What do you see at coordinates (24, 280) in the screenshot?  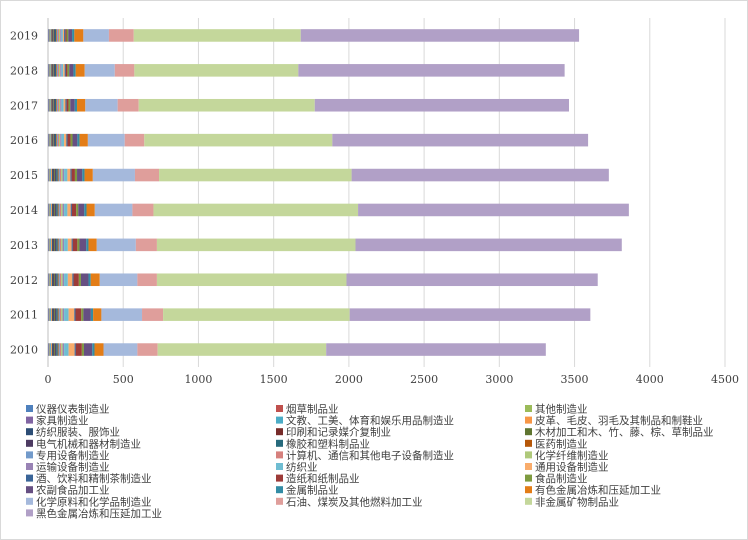 I see `y-tick-label: 2012` at bounding box center [24, 280].